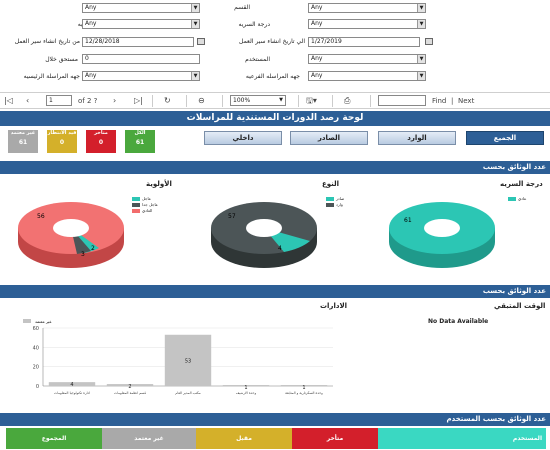 Image resolution: width=550 pixels, height=450 pixels. What do you see at coordinates (8, 100) in the screenshot?
I see `first-page-icon: |◁` at bounding box center [8, 100].